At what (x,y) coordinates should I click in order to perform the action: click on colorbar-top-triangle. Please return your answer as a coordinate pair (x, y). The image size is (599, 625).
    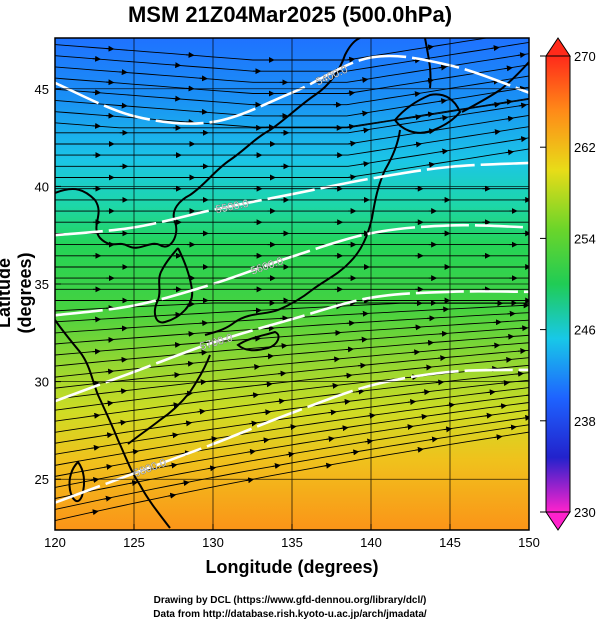
    Looking at the image, I should click on (558, 47).